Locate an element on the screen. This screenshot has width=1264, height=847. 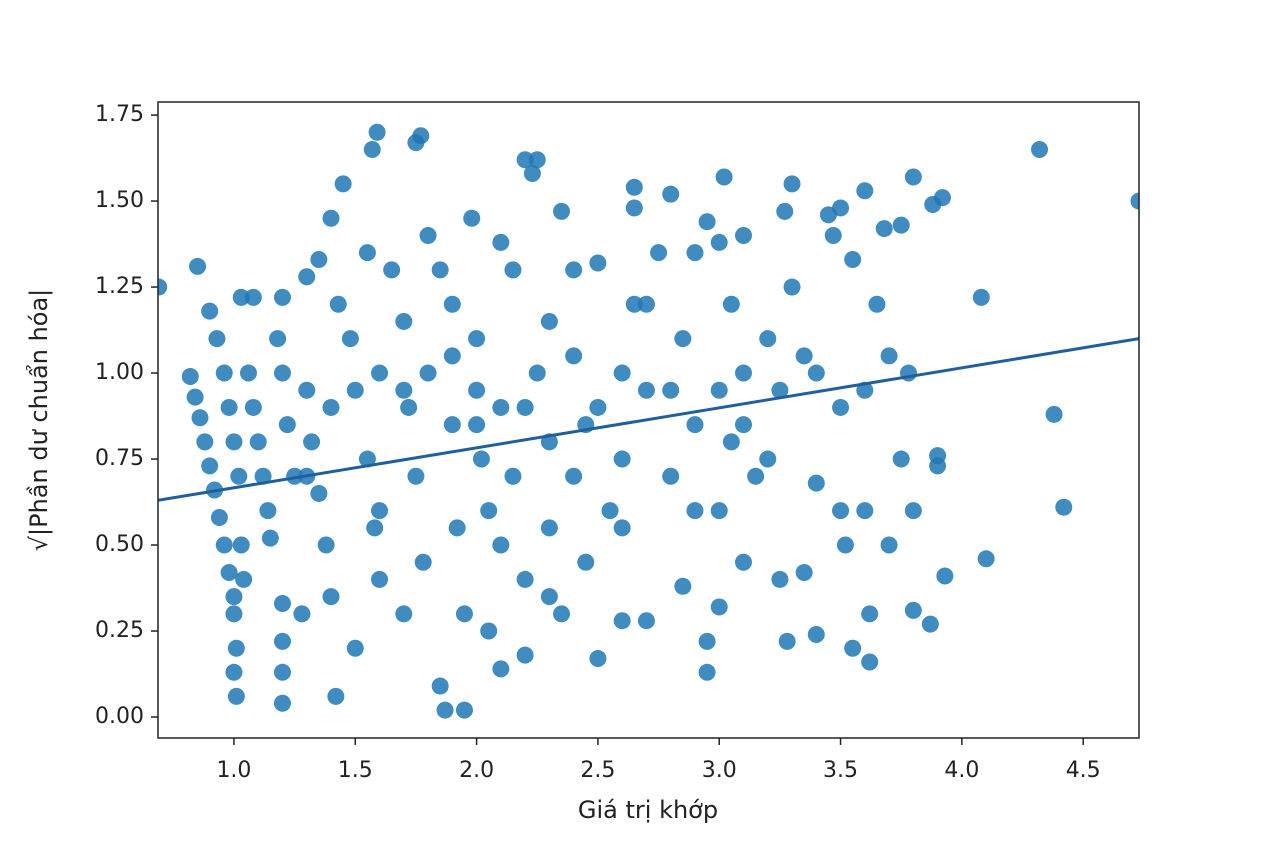
x-tick-label: 3.0 is located at coordinates (719, 770).